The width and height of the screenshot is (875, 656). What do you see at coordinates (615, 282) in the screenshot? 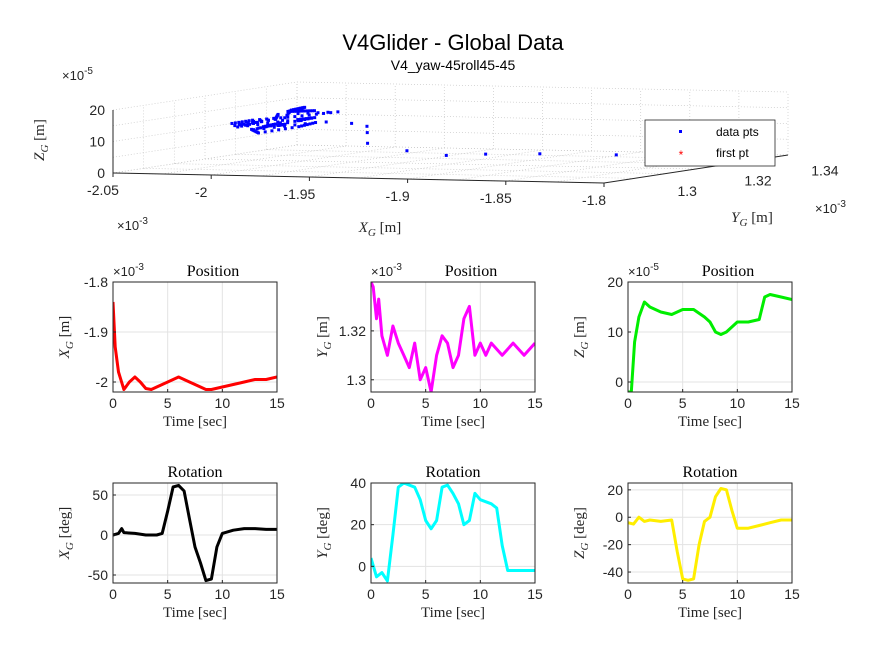
I see `y-tick-label: 20` at bounding box center [615, 282].